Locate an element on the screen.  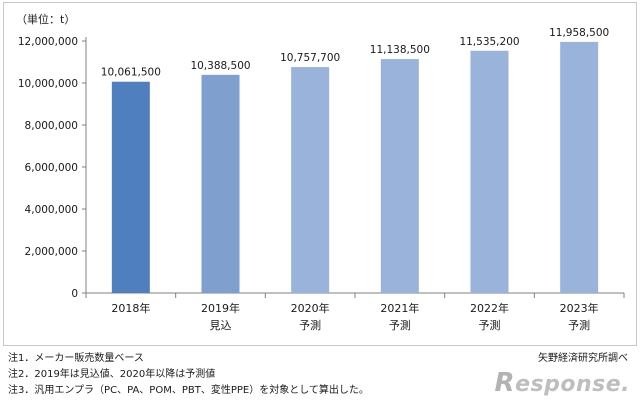
x-category-label: 2022年 is located at coordinates (489, 308).